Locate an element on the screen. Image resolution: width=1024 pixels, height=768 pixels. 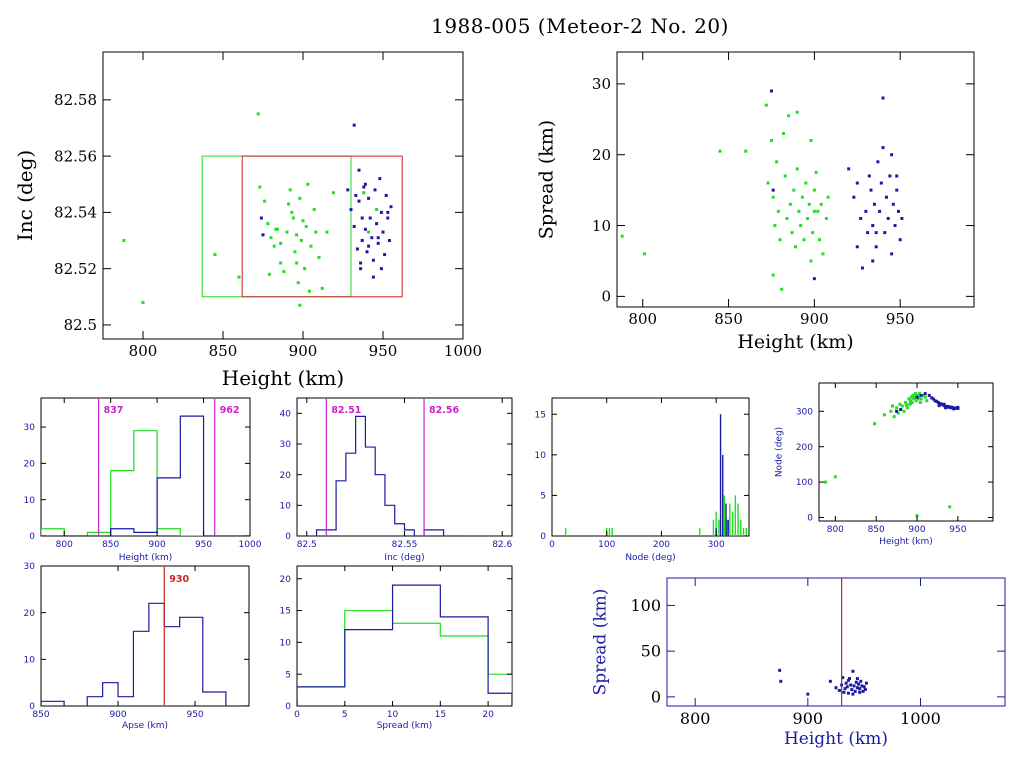
x-tick-label: 850 is located at coordinates (728, 319).